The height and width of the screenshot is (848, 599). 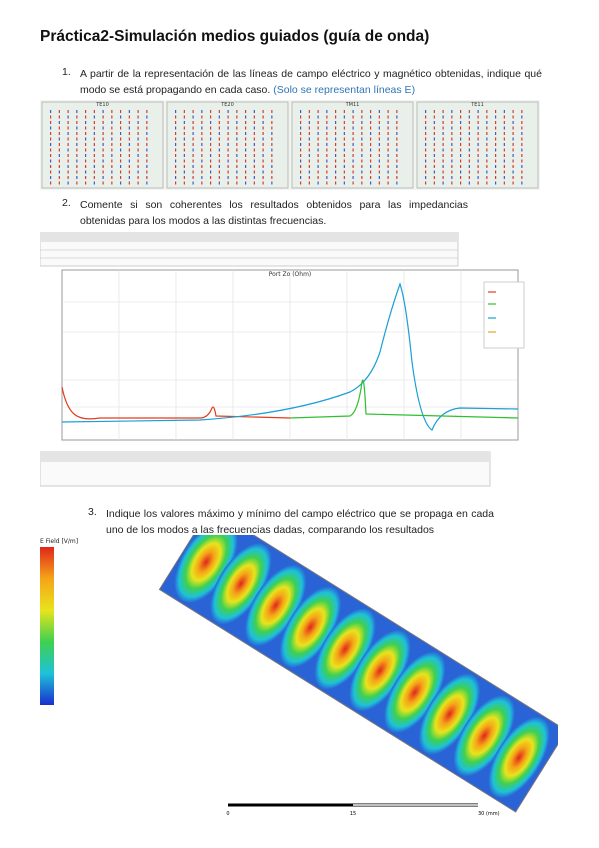 I want to click on field-lobe, so click(x=484, y=736).